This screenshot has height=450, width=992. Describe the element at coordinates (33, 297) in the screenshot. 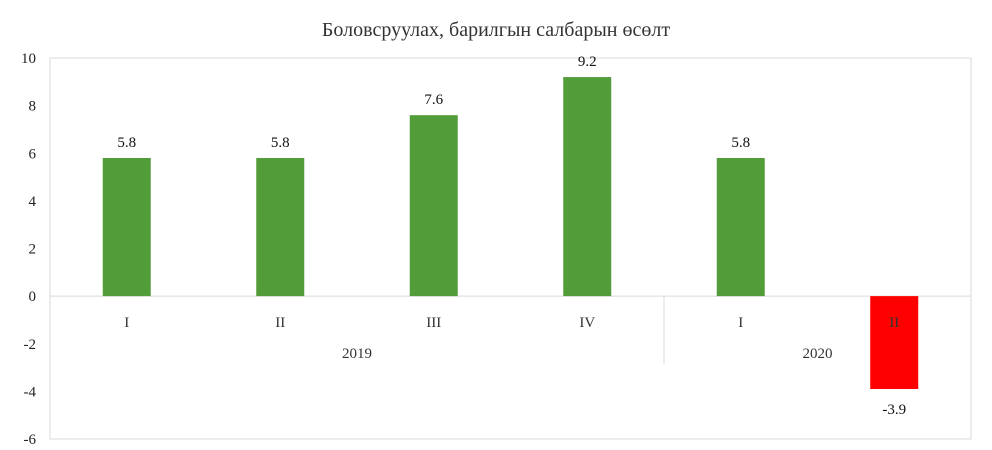

I see `y-tick-label: 0` at that location.